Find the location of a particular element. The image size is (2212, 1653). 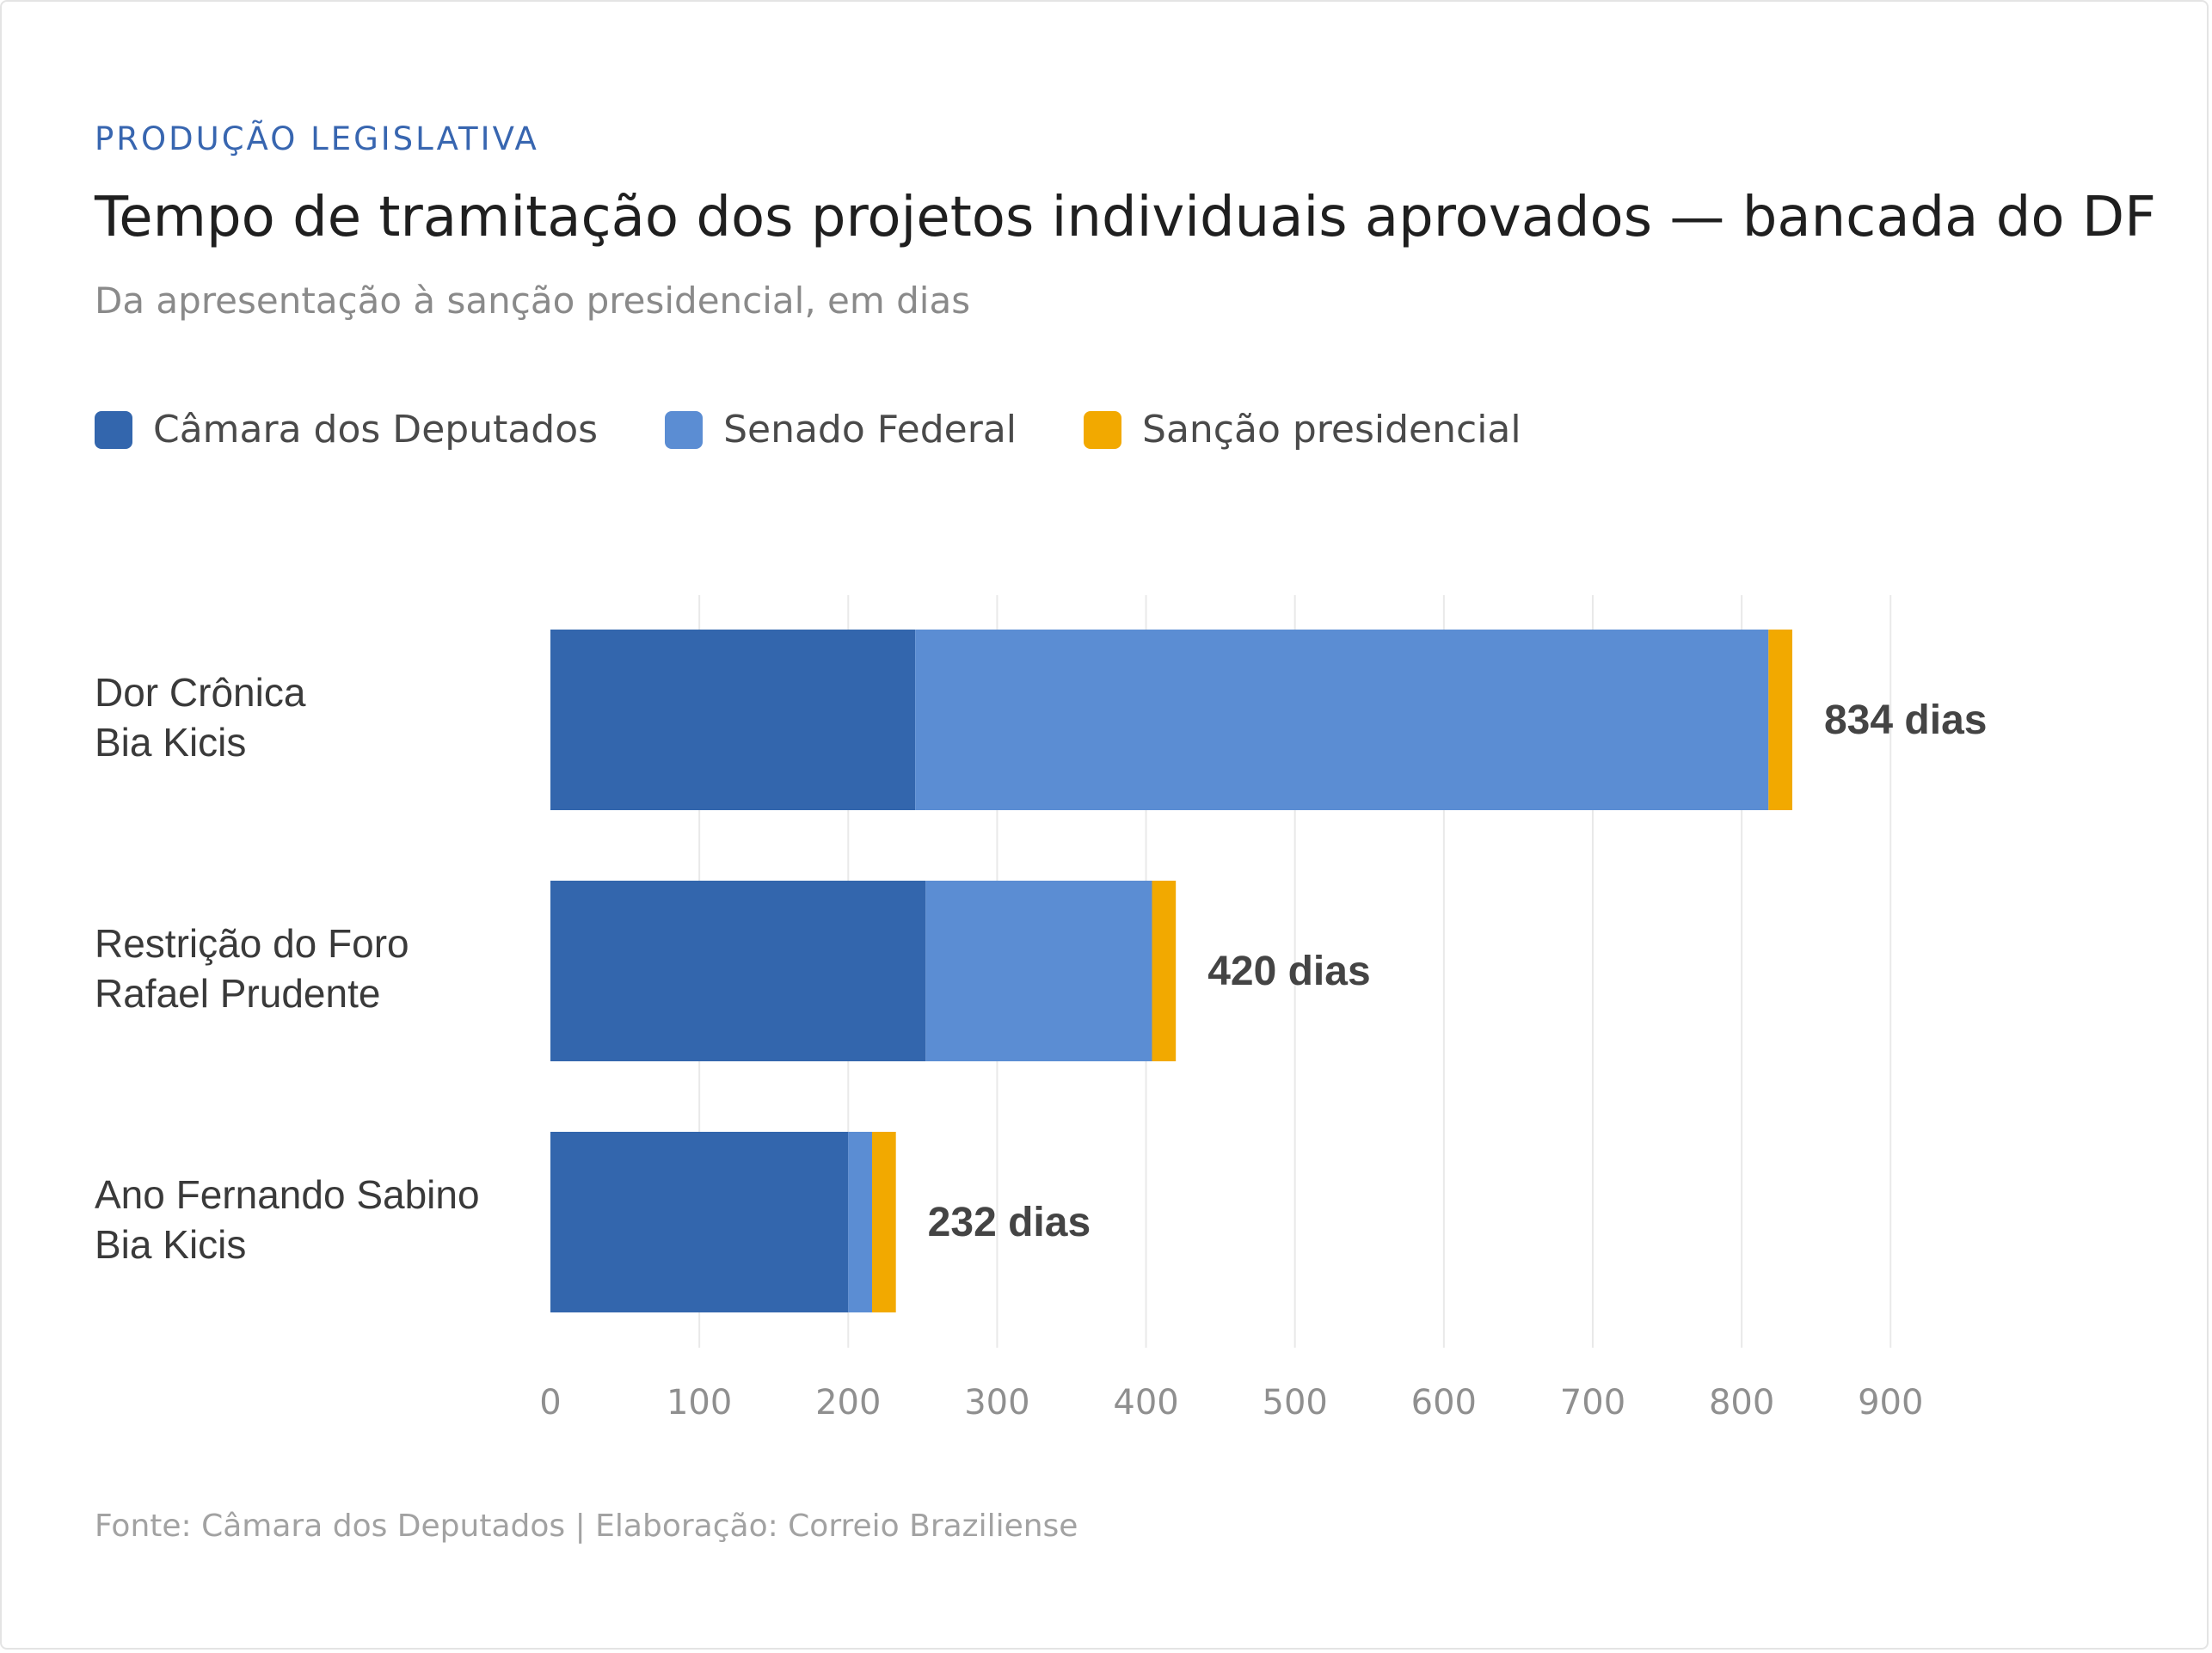

legend-label-sancao: Sanção presidencial is located at coordinates (1331, 430).